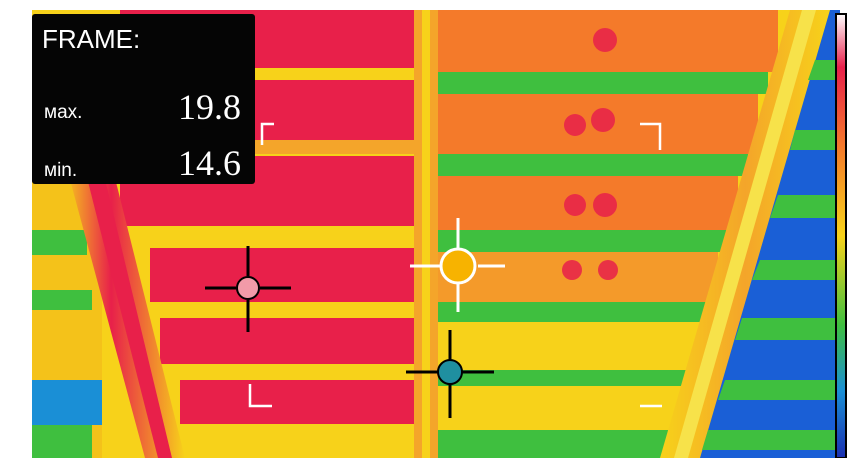 This screenshot has width=850, height=458. I want to click on spot-cursor-yellow, so click(457, 265).